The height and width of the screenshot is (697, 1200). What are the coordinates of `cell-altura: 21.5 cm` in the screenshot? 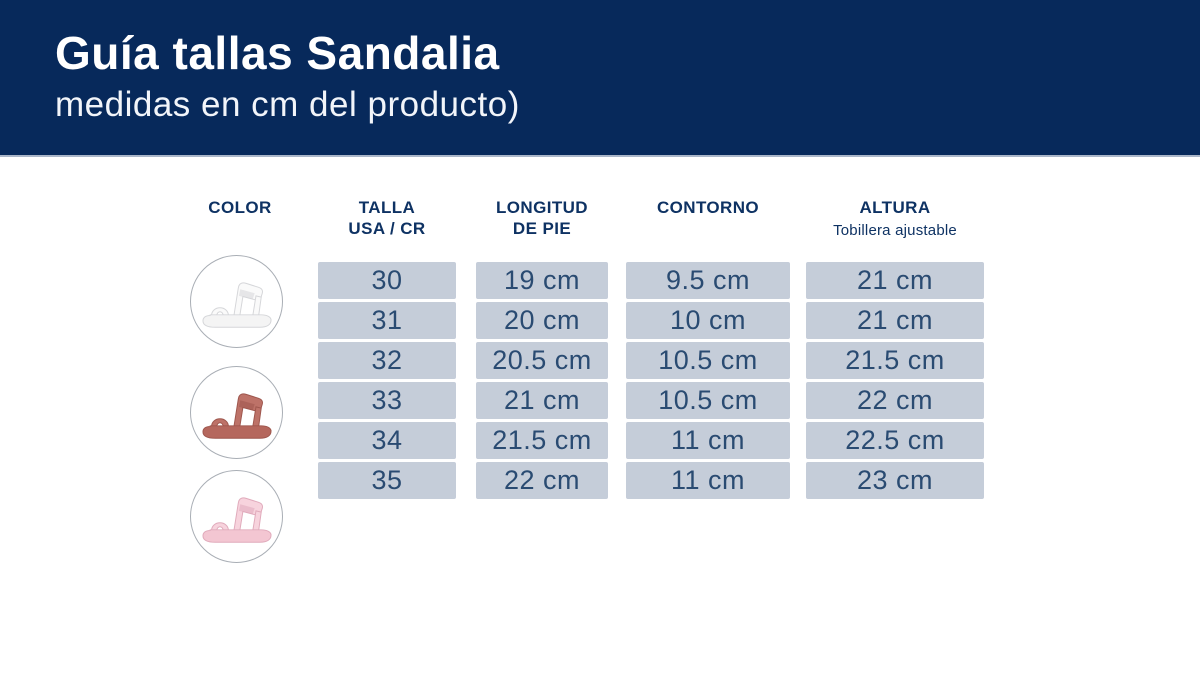 It's located at (895, 360).